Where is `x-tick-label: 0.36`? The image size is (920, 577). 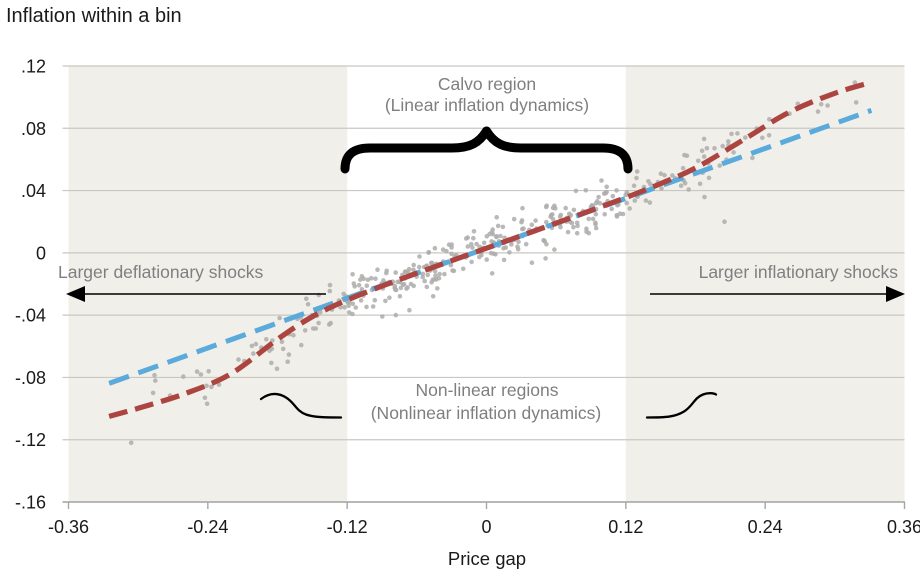
x-tick-label: 0.36 is located at coordinates (903, 527).